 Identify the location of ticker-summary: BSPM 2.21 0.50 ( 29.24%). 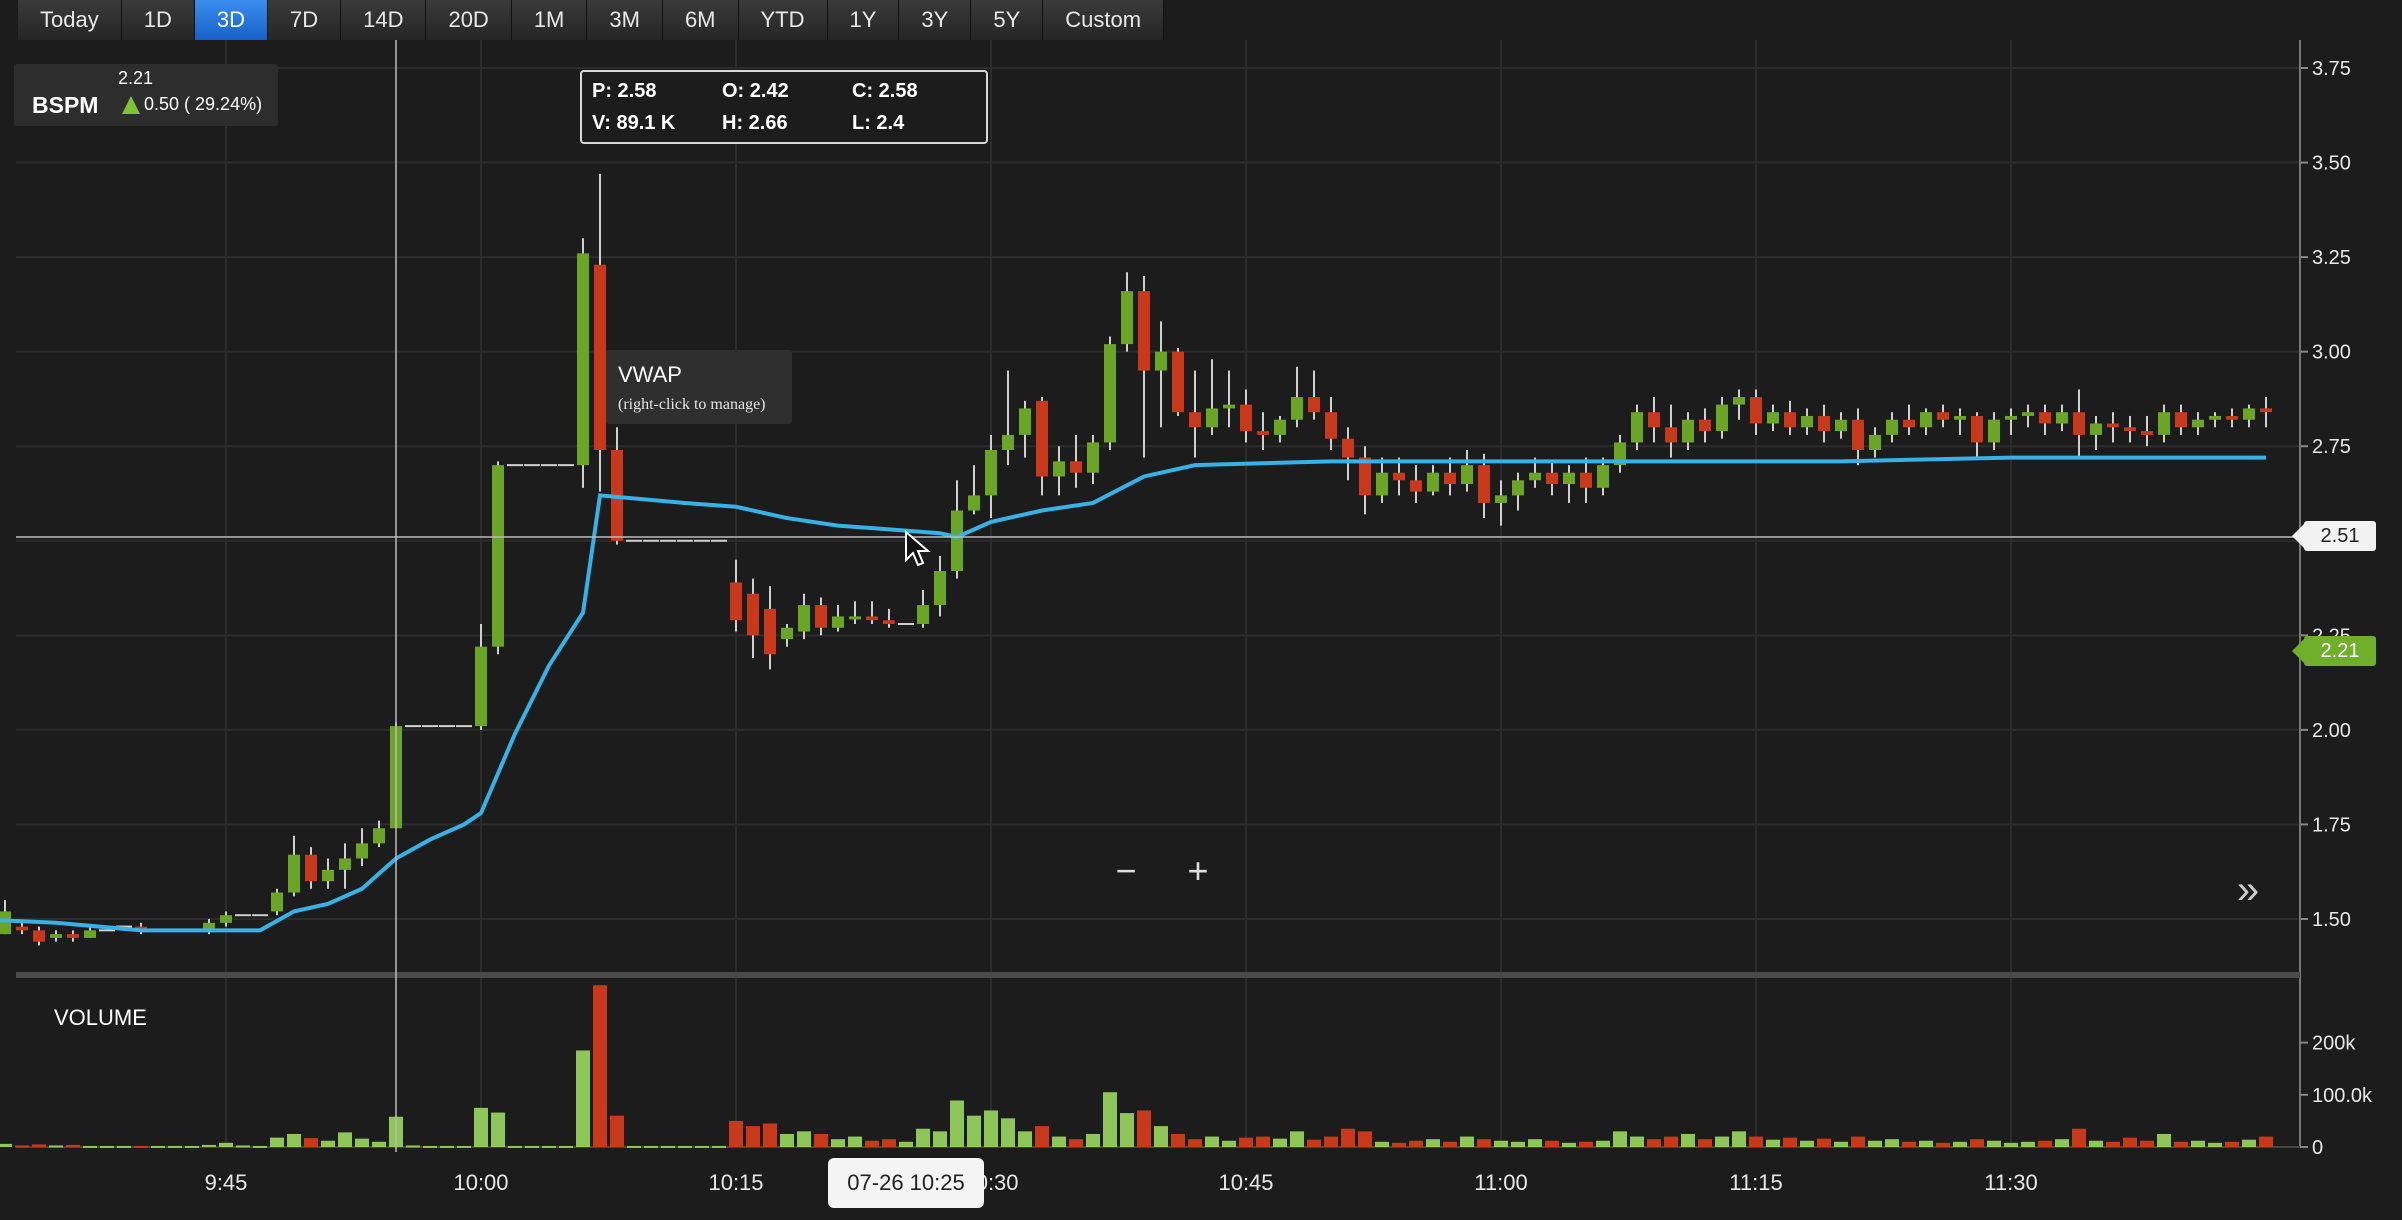
(146, 95).